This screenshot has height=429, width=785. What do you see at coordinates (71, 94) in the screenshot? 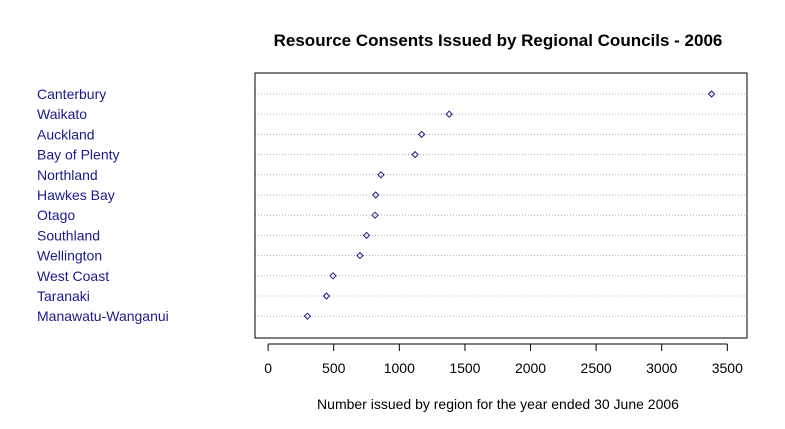
I see `category-label: Canterbury` at bounding box center [71, 94].